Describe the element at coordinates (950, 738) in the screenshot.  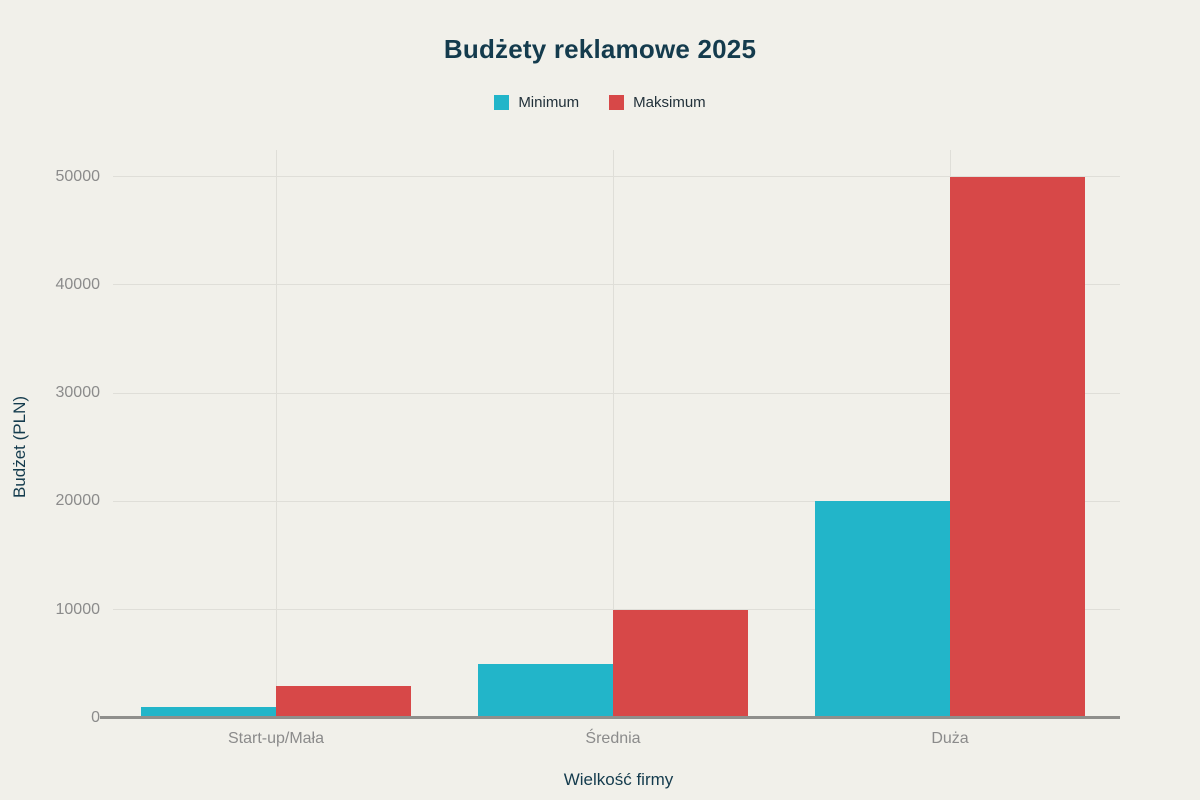
I see `x-tick-label: Duża` at that location.